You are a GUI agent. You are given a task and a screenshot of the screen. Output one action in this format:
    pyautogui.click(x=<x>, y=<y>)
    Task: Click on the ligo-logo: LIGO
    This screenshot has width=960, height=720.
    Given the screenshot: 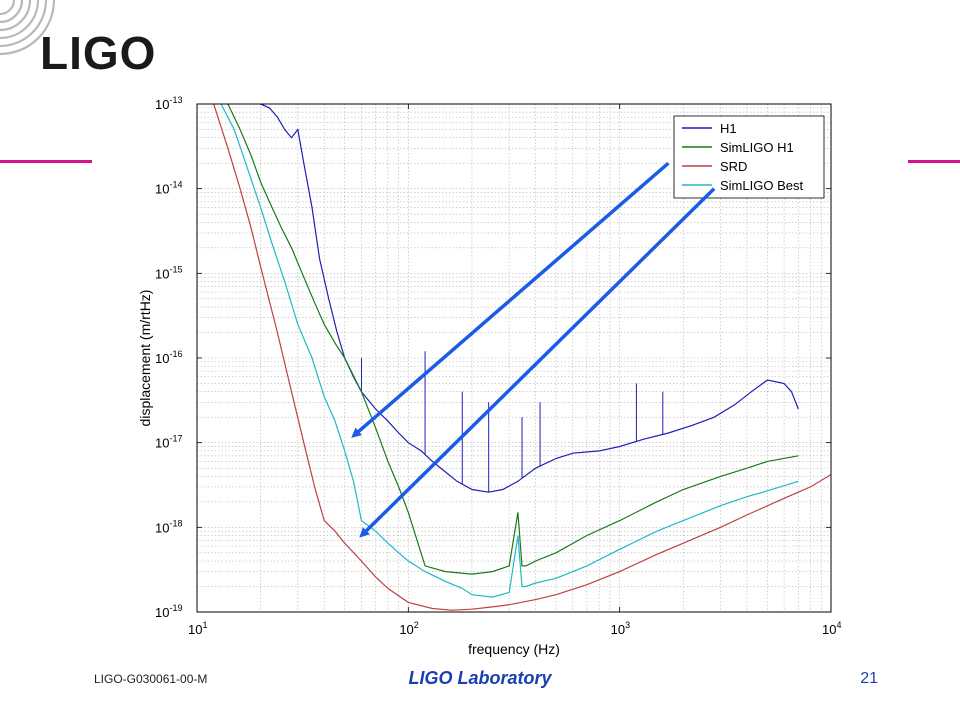 What is the action you would take?
    pyautogui.click(x=80, y=40)
    